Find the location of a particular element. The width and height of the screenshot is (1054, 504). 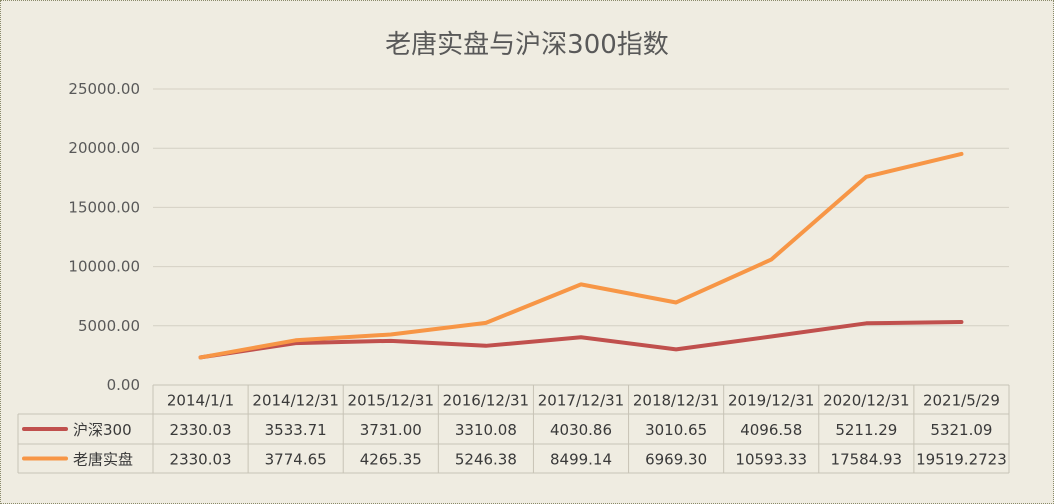

x-category-label: 2017/12/31 is located at coordinates (581, 401).